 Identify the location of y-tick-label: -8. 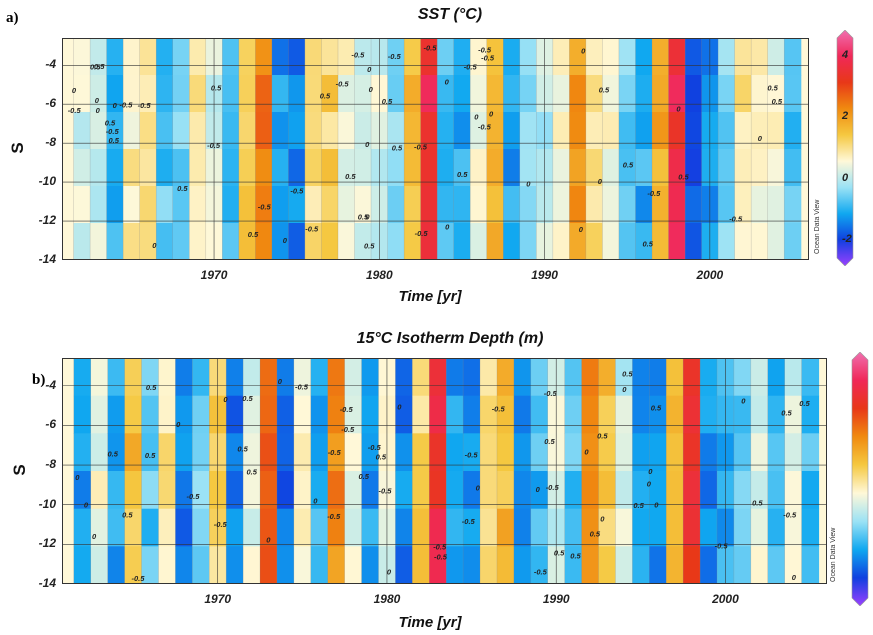
(50, 464).